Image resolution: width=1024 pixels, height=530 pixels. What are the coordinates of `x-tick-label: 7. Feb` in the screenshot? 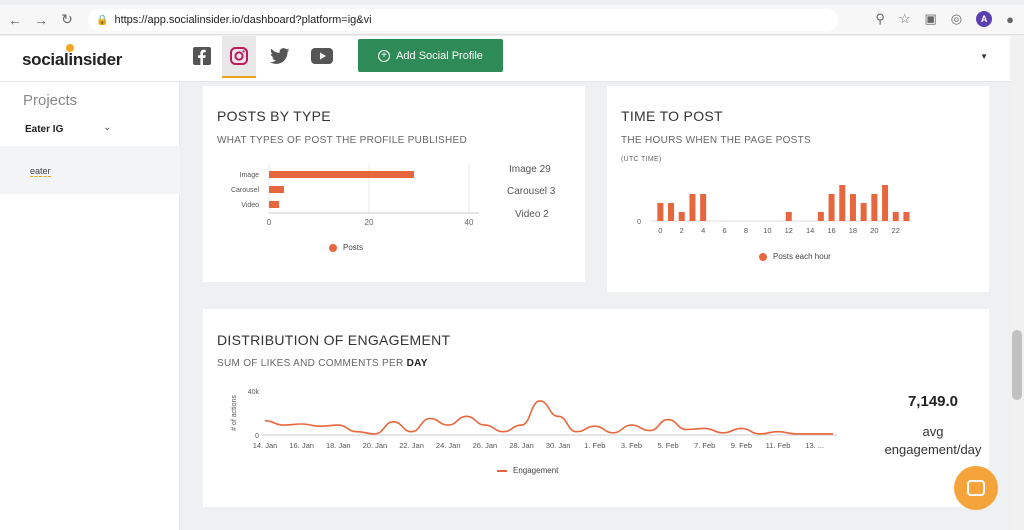 It's located at (704, 445).